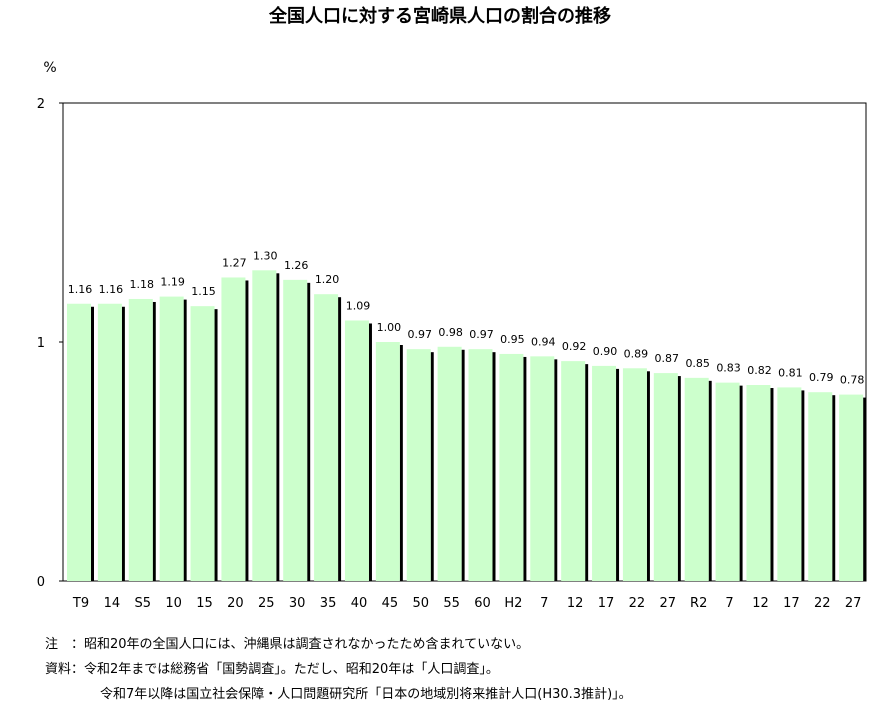  Describe the element at coordinates (358, 305) in the screenshot. I see `data-label: 1.09` at that location.